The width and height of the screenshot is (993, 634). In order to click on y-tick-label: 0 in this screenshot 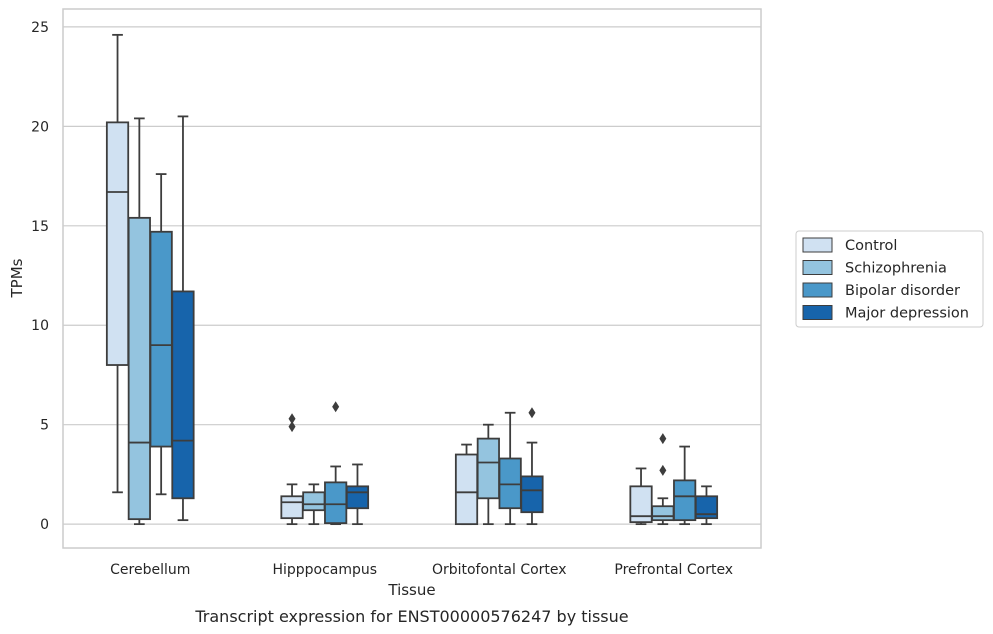, I will do `click(44, 525)`.